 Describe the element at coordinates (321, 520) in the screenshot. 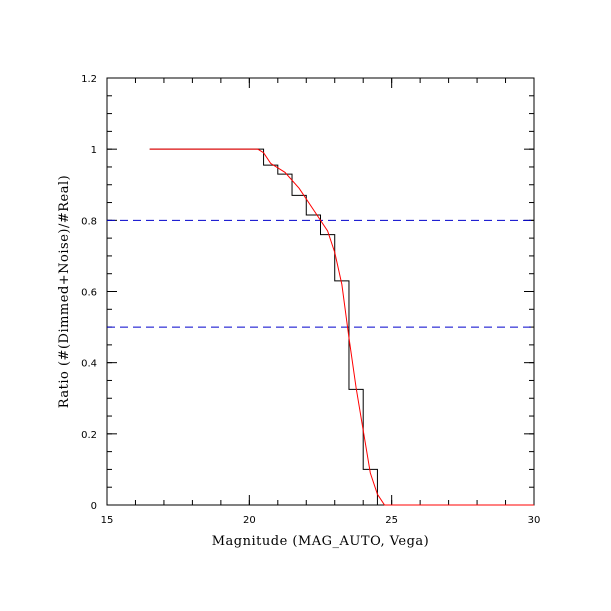

I see `x-tick-labels: 15 20 25 30` at that location.